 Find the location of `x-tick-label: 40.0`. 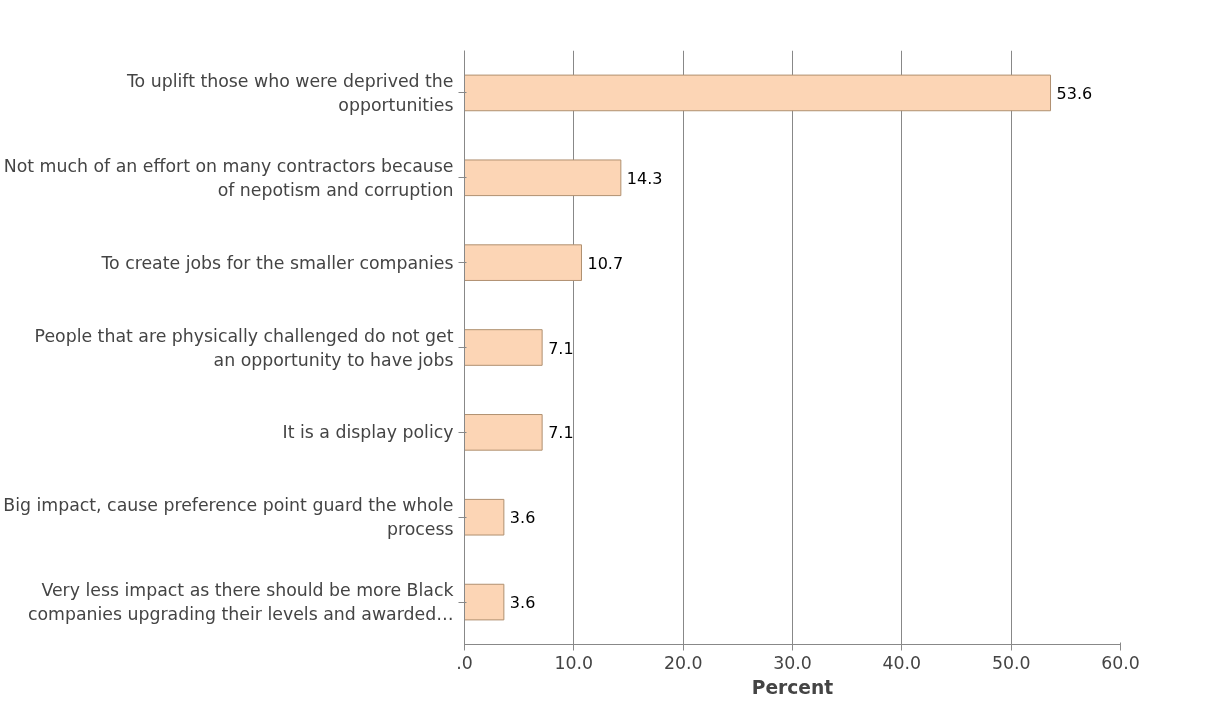

x-tick-label: 40.0 is located at coordinates (902, 662).